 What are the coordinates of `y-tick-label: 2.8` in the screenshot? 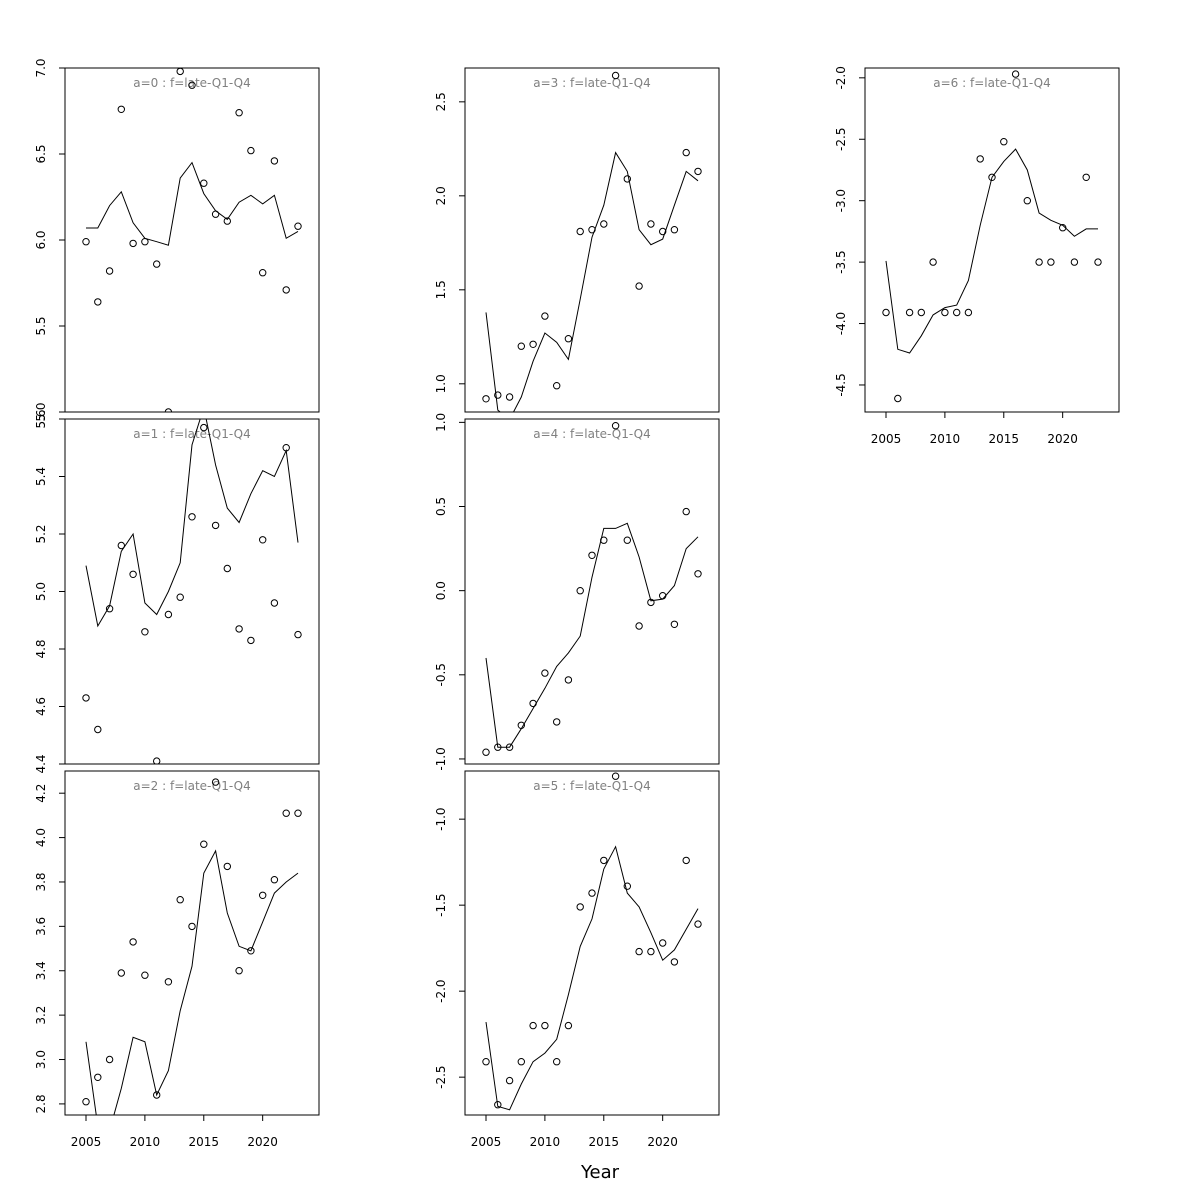 It's located at (41, 1103).